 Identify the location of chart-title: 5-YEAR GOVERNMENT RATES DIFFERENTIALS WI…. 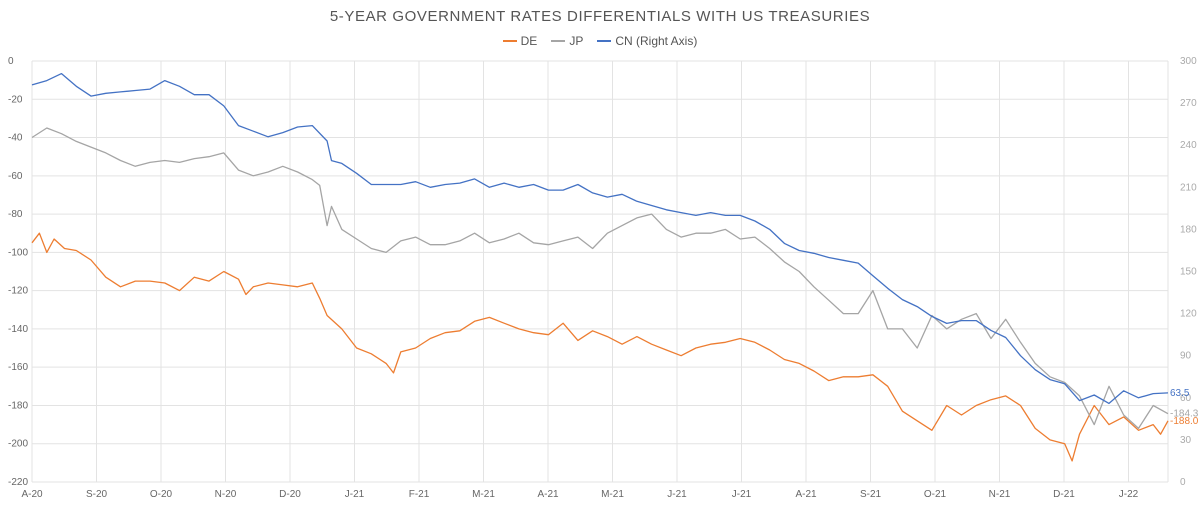
(600, 16).